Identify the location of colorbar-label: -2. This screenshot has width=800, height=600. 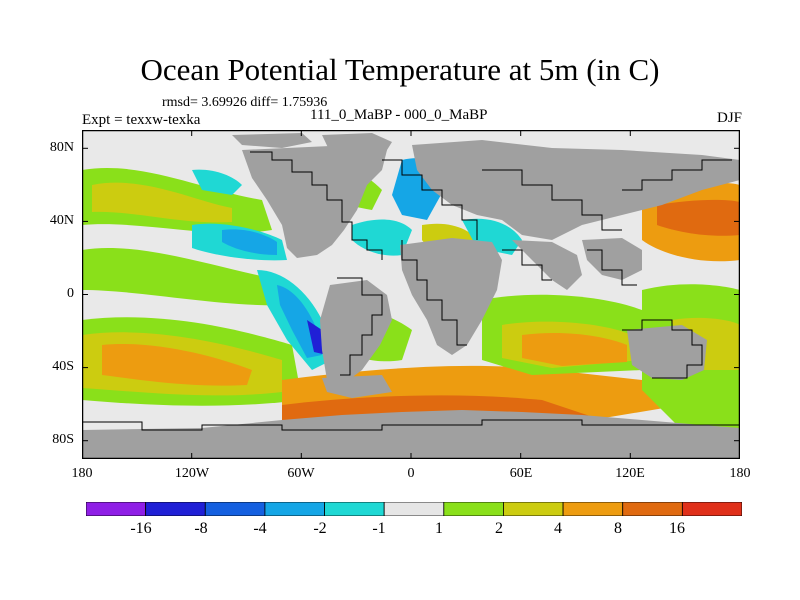
(320, 528).